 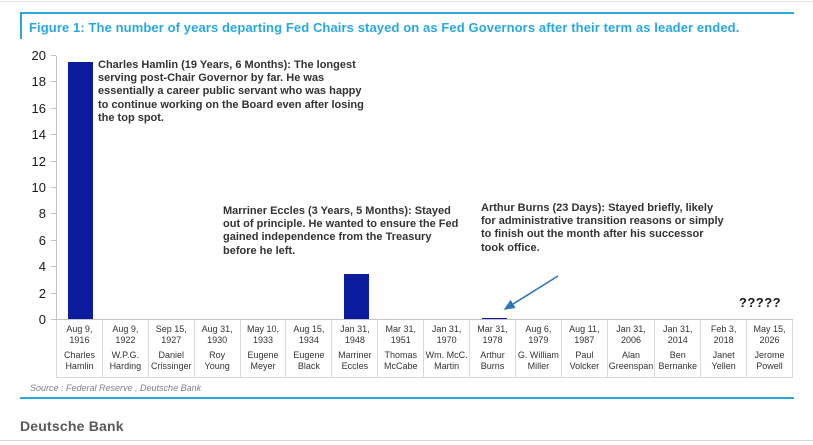 I want to click on x-axis-name: Charles Hamlin, so click(x=79, y=360).